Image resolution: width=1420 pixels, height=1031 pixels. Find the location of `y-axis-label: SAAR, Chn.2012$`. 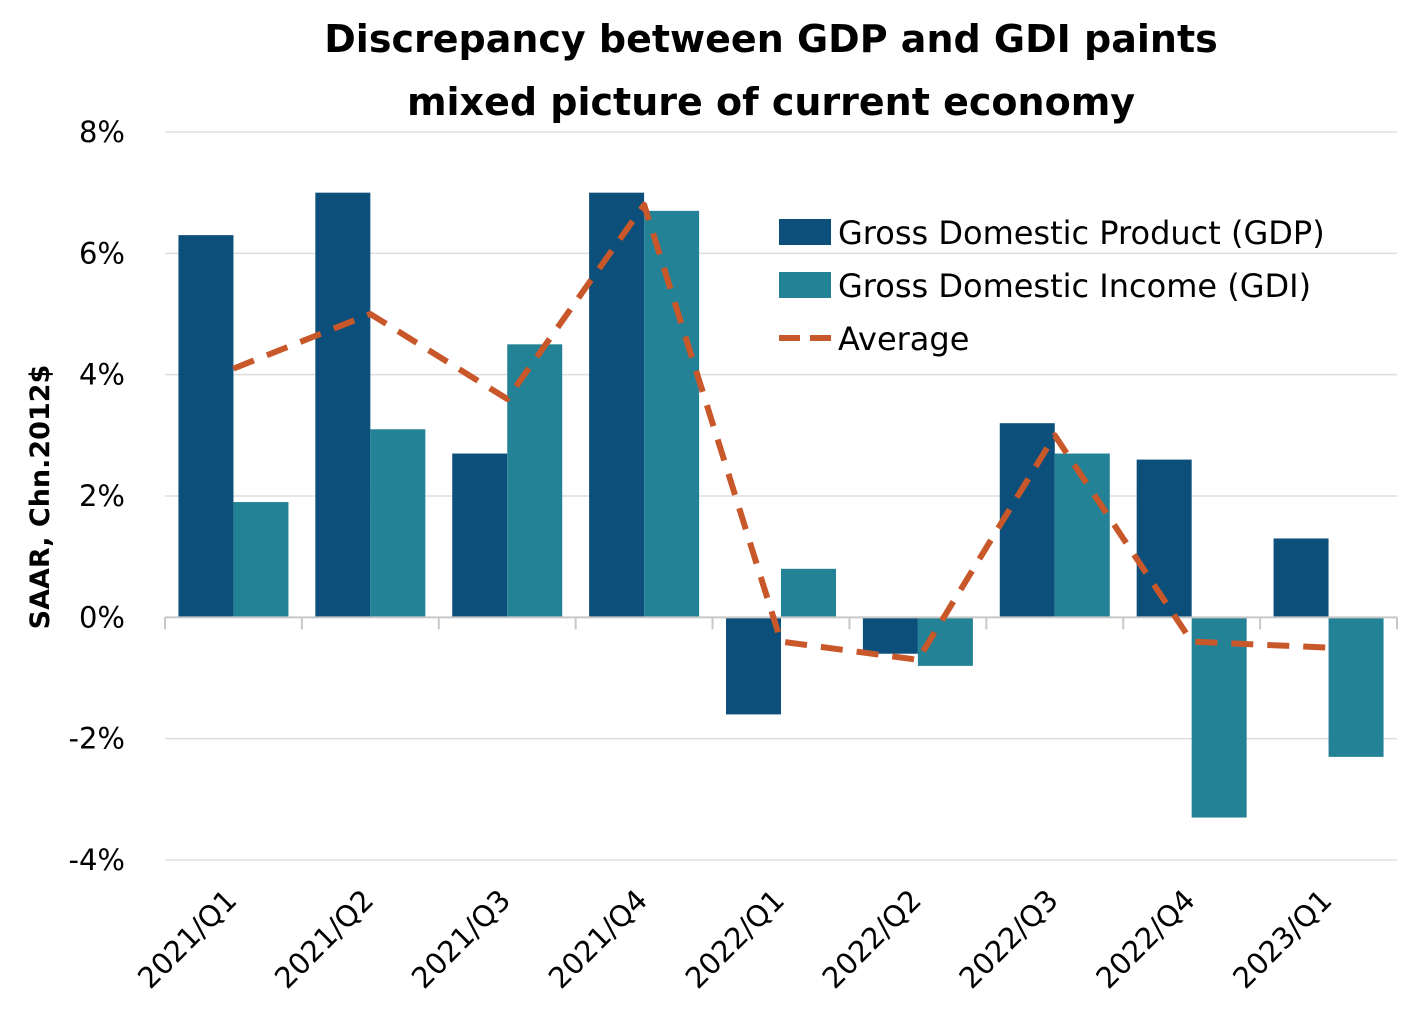

y-axis-label: SAAR, Chn.2012$ is located at coordinates (40, 497).